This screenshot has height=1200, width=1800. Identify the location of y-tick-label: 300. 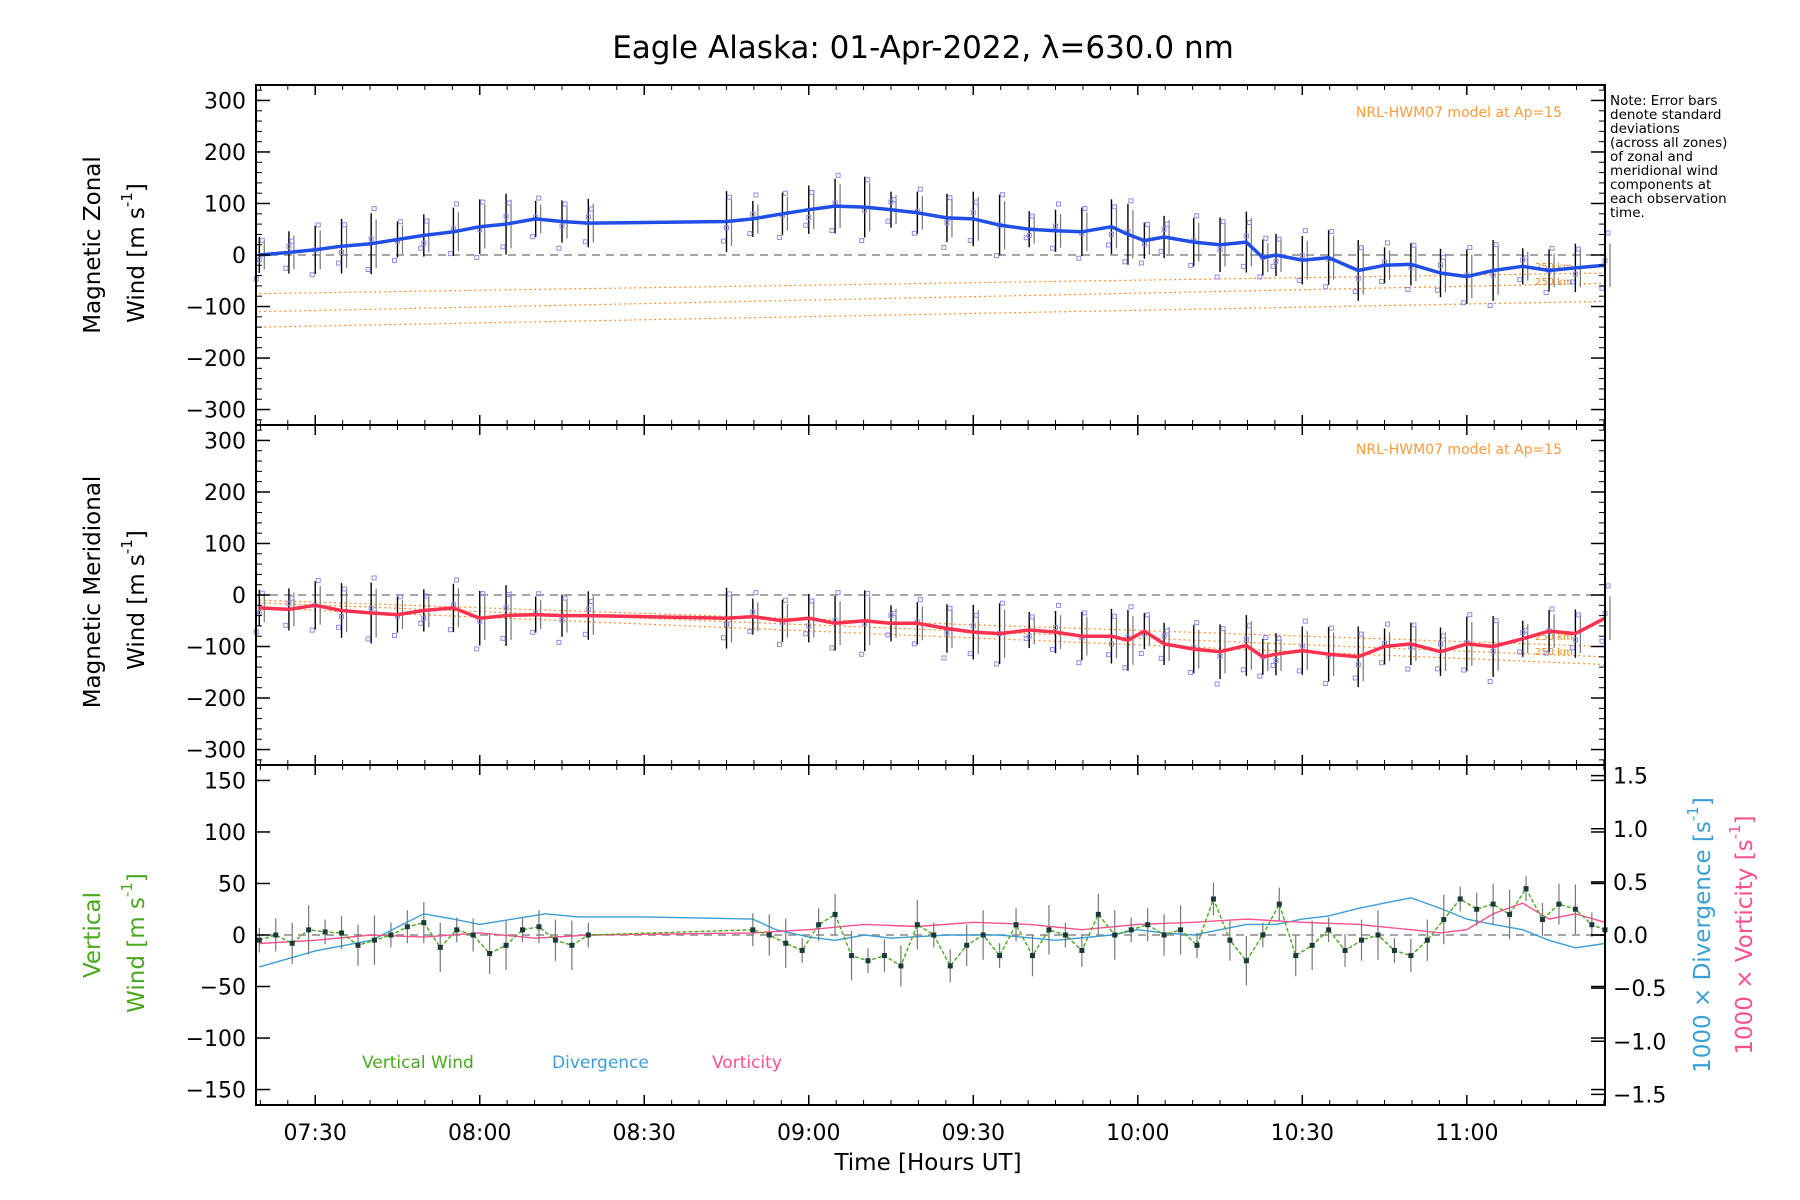
(225, 101).